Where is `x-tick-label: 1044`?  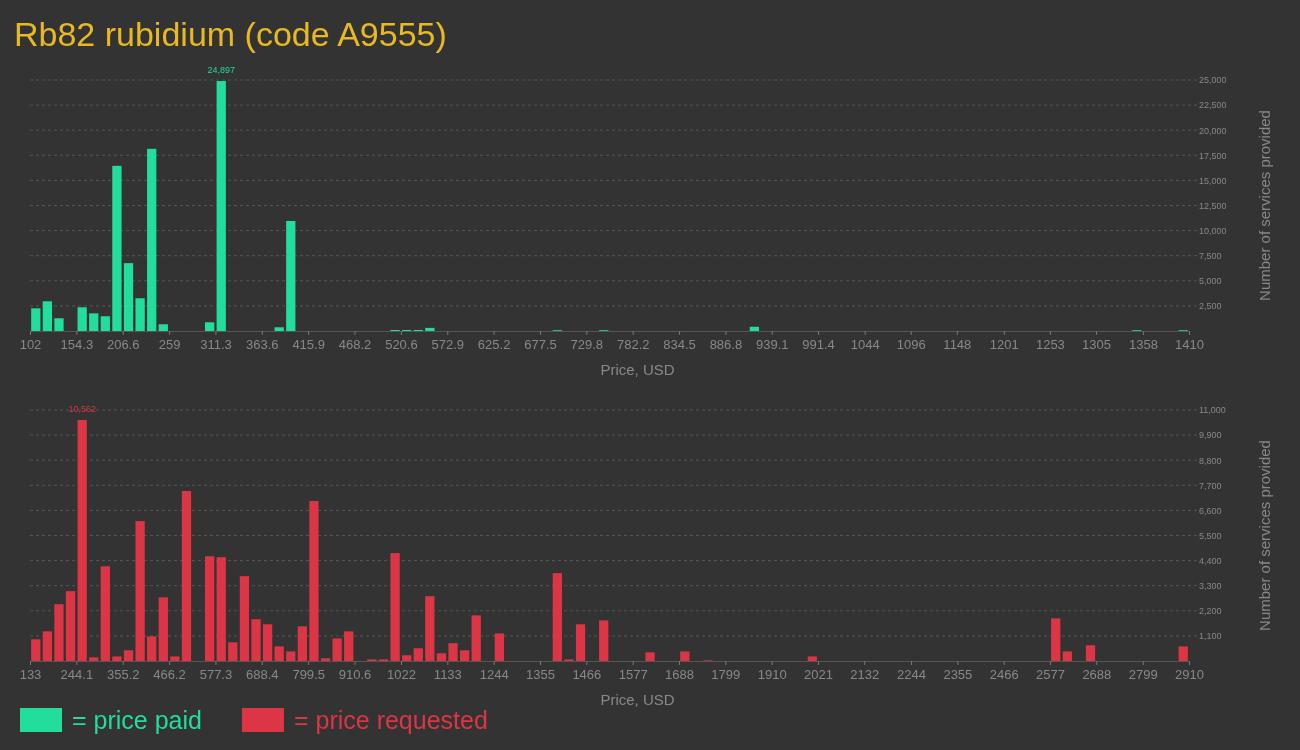
x-tick-label: 1044 is located at coordinates (865, 345).